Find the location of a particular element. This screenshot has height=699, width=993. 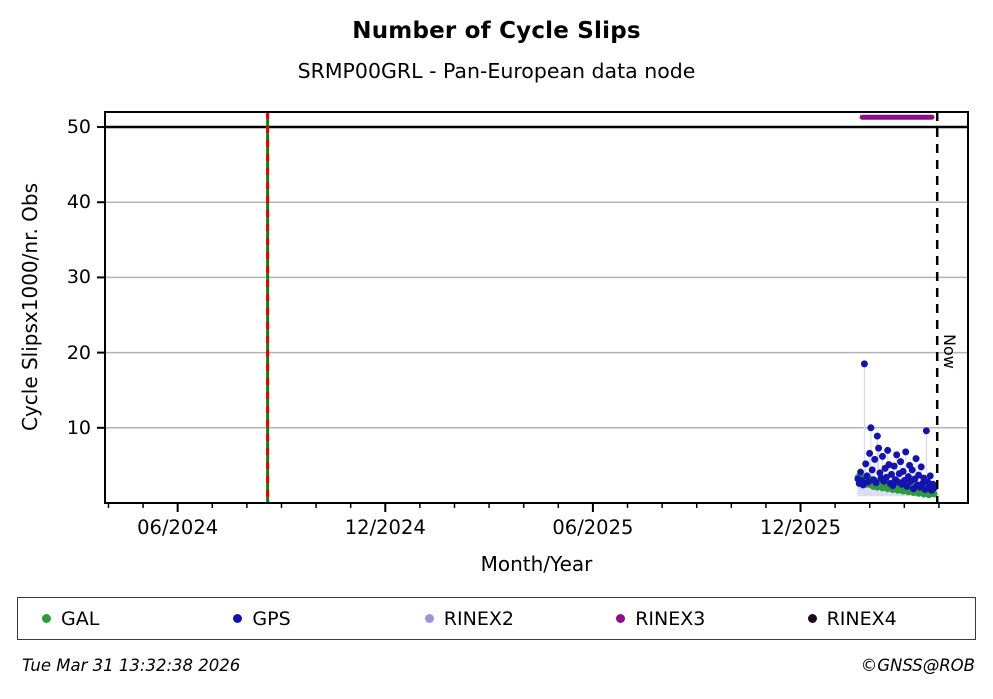

legend-item-gal: GAL is located at coordinates (113, 619).